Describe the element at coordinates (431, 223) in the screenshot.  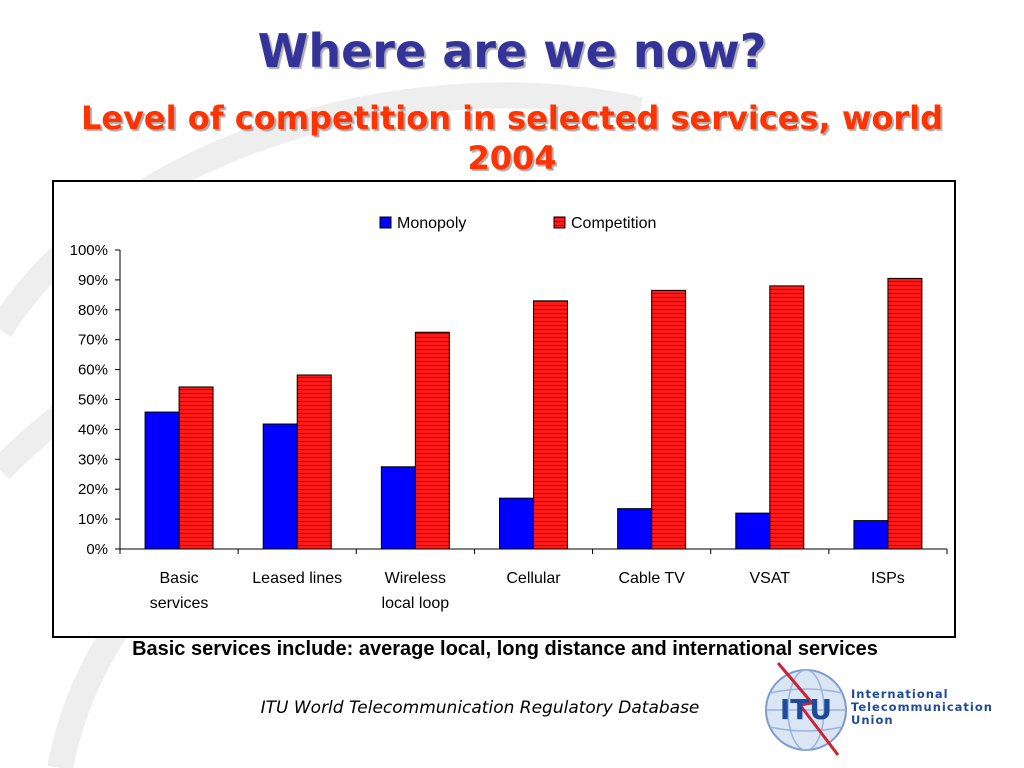
I see `legend-label-monopoly: Monopoly` at that location.